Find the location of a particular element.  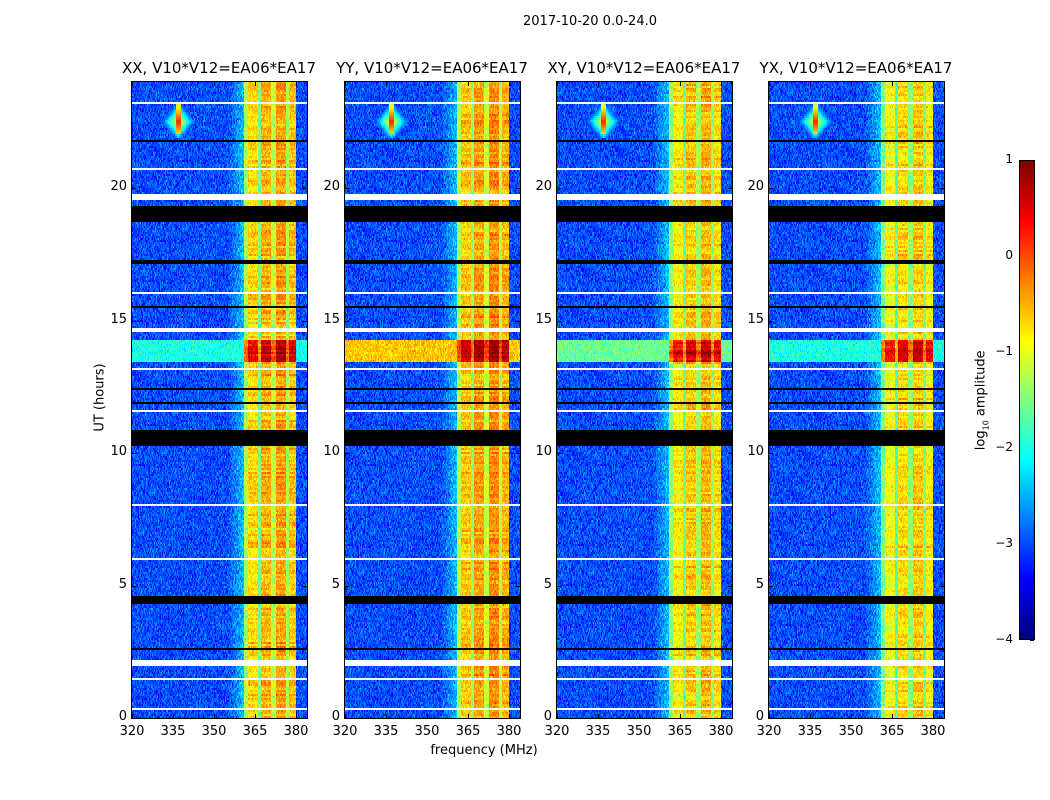

colorbar-label: log10 amplitude is located at coordinates (982, 400).